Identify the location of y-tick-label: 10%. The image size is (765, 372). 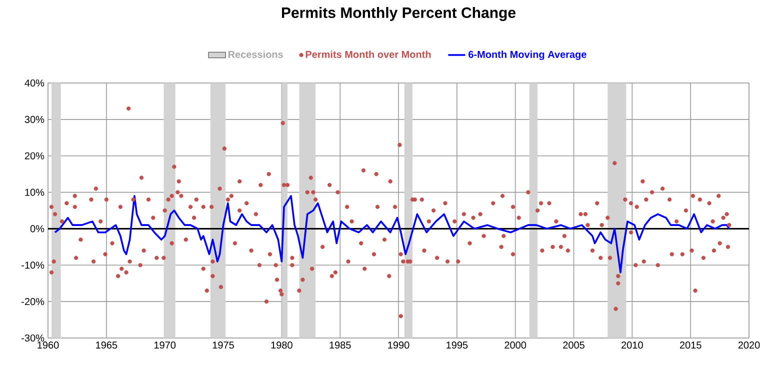
(34, 192).